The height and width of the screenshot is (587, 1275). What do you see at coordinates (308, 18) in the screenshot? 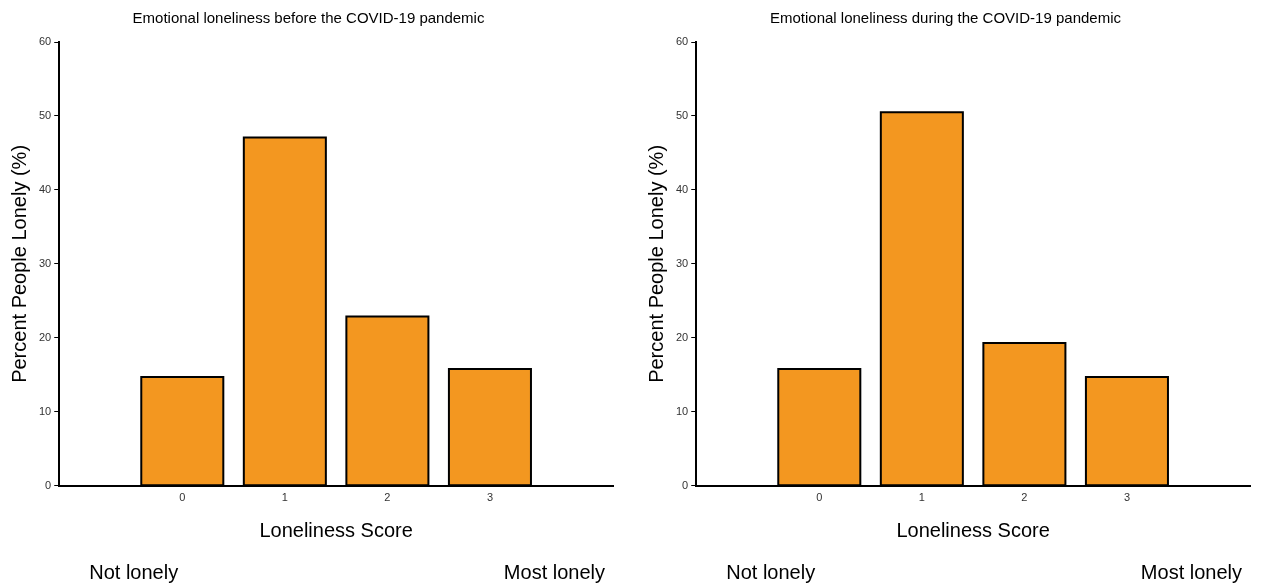
I see `chart-title: Emotional loneliness before the COVID-19 pandemic` at bounding box center [308, 18].